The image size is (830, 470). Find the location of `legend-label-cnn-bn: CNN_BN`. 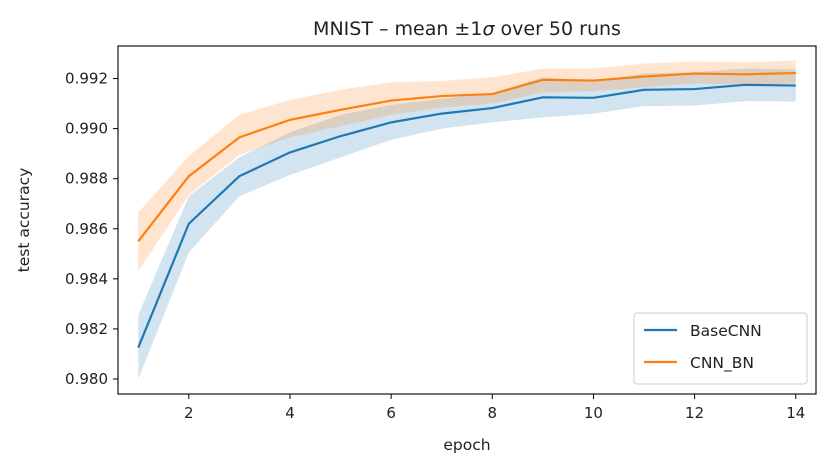

legend-label-cnn-bn: CNN_BN is located at coordinates (722, 363).